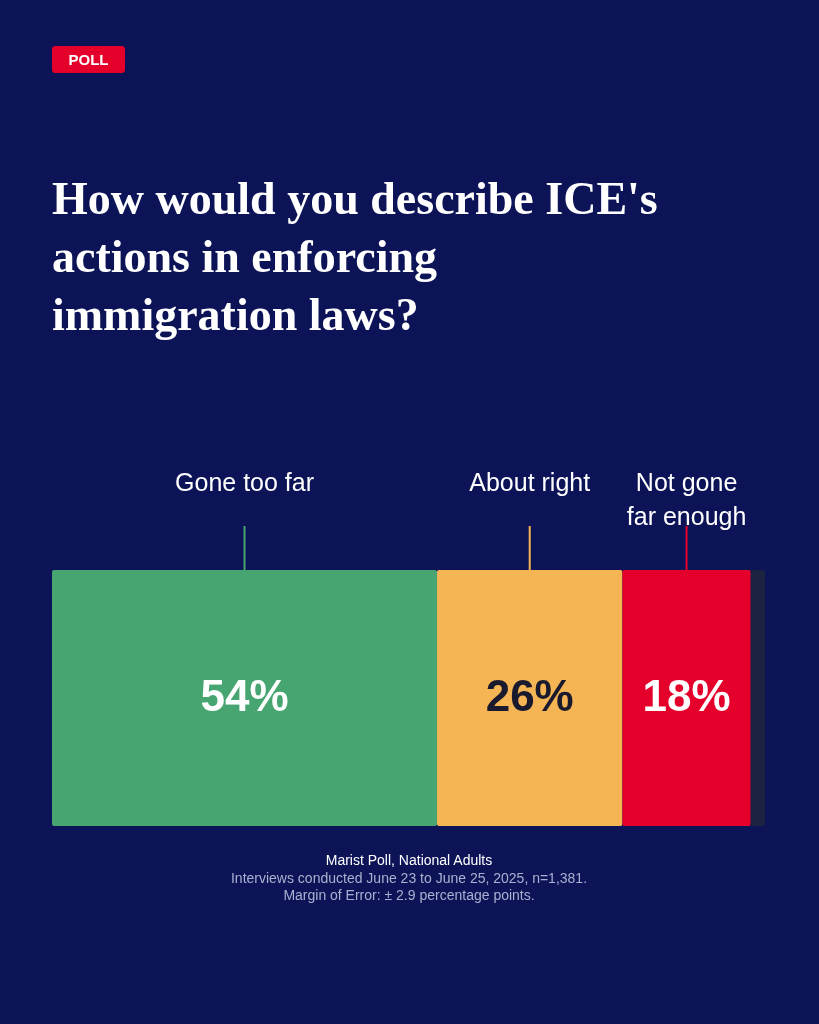 The width and height of the screenshot is (819, 1024). Describe the element at coordinates (409, 877) in the screenshot. I see `text: Interviews conducted June 23 to June 25, 2025, n=1,381.` at that location.